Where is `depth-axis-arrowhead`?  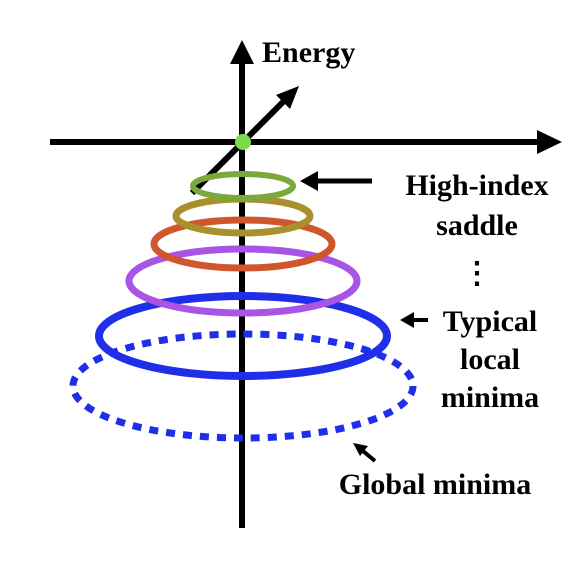
depth-axis-arrowhead is located at coordinates (287, 97).